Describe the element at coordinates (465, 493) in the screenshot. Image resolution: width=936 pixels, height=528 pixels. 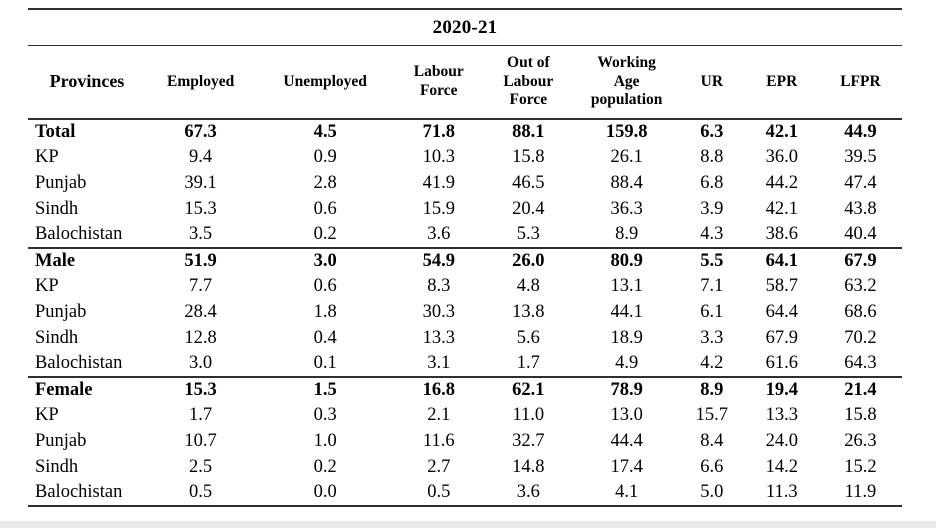
I see `table-row-balochistan: Balochistan 0.5 0.0 0.5 3.6 4.1 5.0 11.3 11.9` at that location.